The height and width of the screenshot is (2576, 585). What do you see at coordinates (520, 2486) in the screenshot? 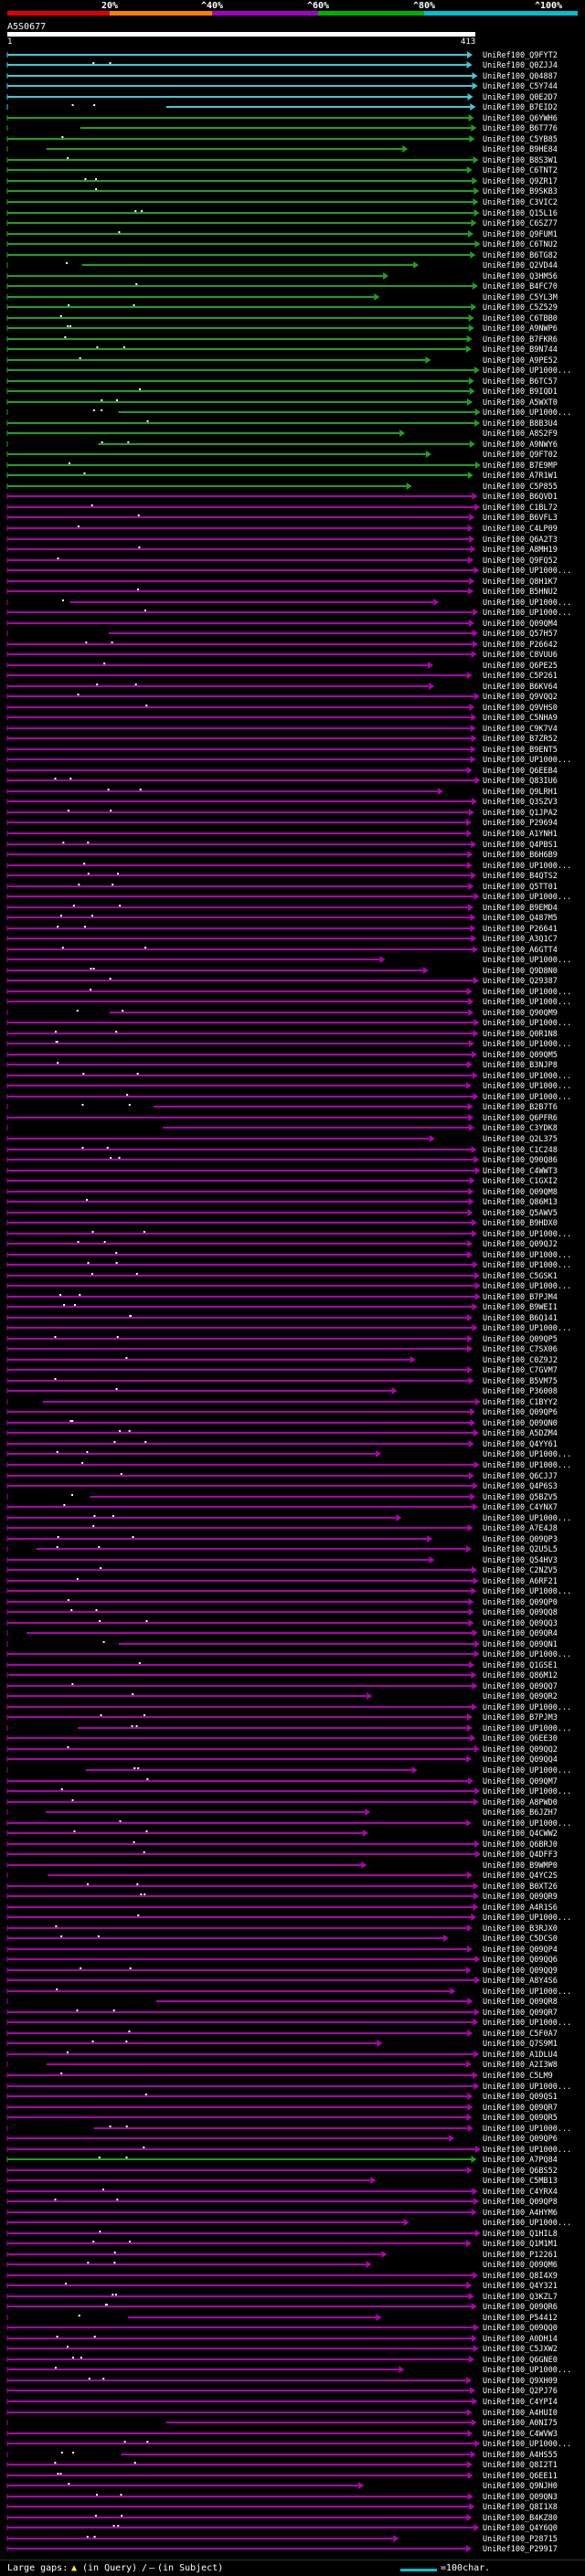
I see `hit-label-232: UniRef100_Q9NJH0` at bounding box center [520, 2486].